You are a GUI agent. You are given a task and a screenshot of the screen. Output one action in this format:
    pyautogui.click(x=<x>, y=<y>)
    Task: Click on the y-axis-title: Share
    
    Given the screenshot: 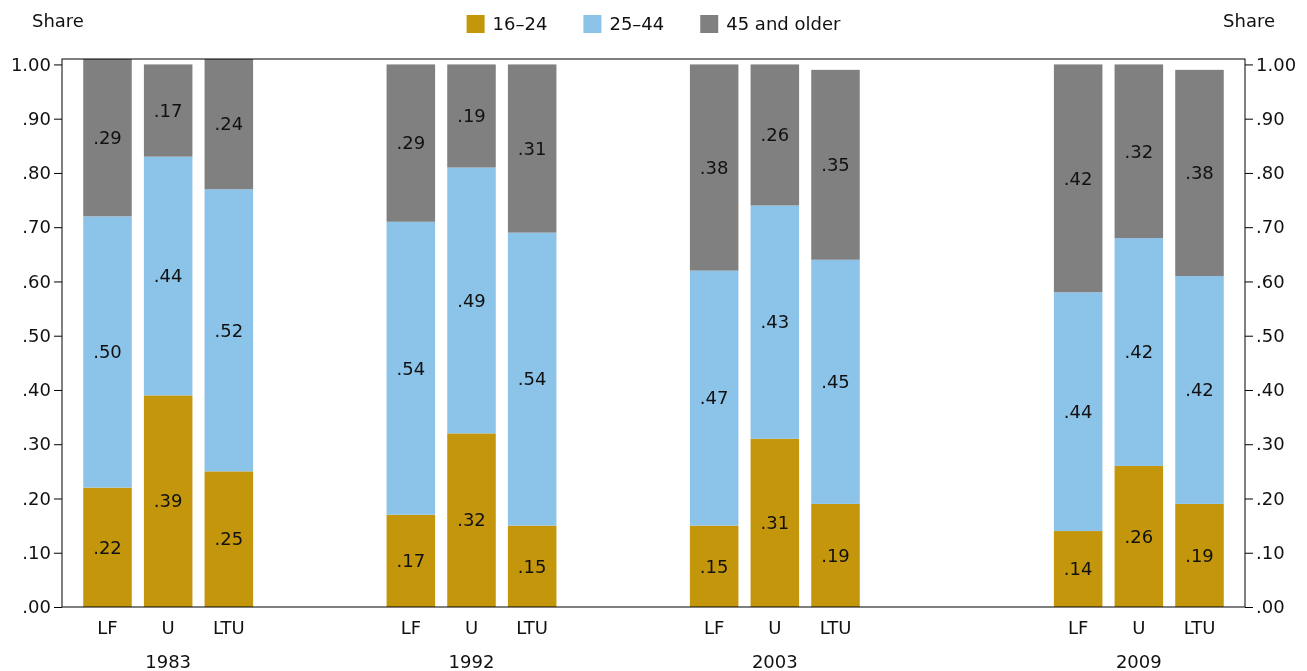 What is the action you would take?
    pyautogui.click(x=58, y=20)
    